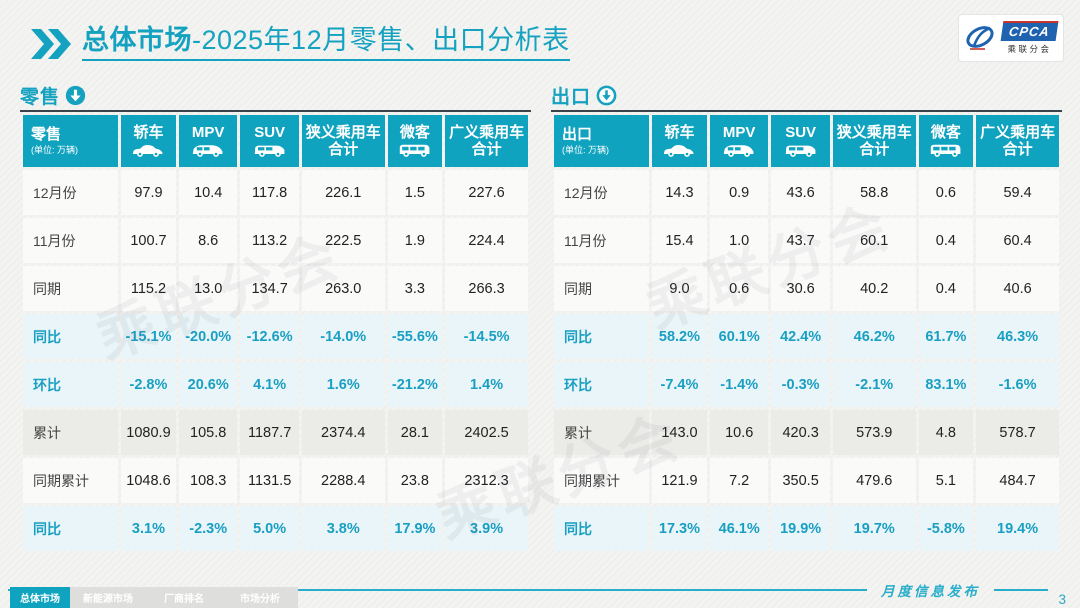  Describe the element at coordinates (601, 480) in the screenshot. I see `row-label: 同期累计` at that location.